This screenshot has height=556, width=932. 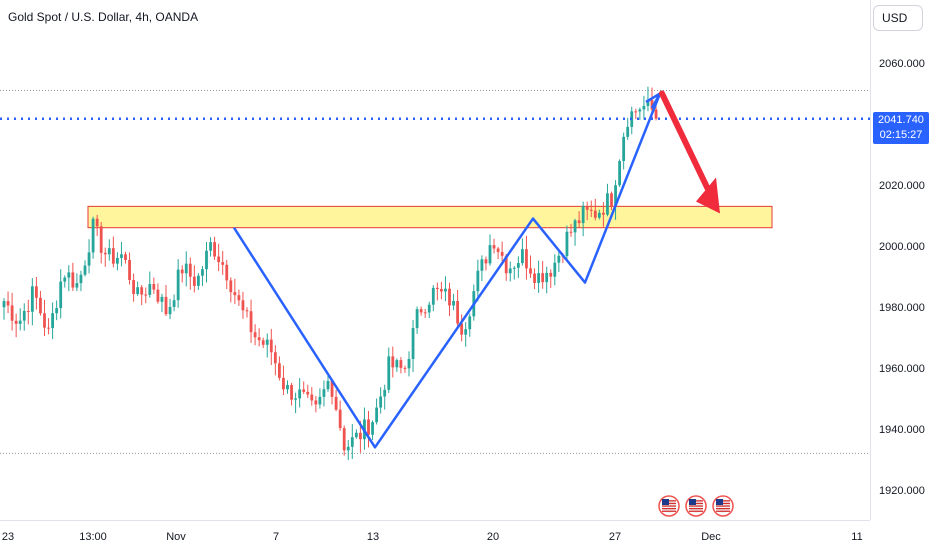 What do you see at coordinates (723, 506) in the screenshot?
I see `us-flag-icon` at bounding box center [723, 506].